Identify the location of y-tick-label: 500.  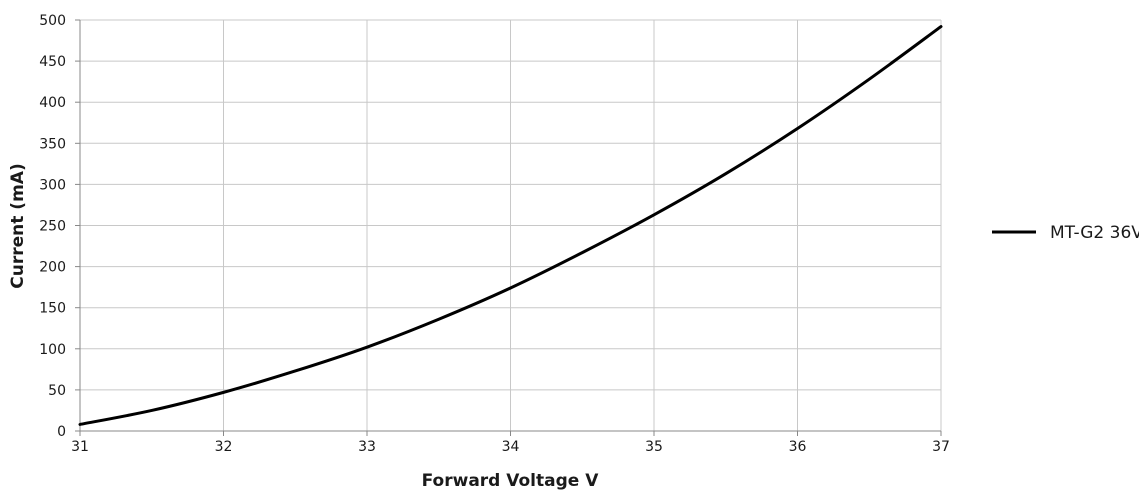
(52, 21).